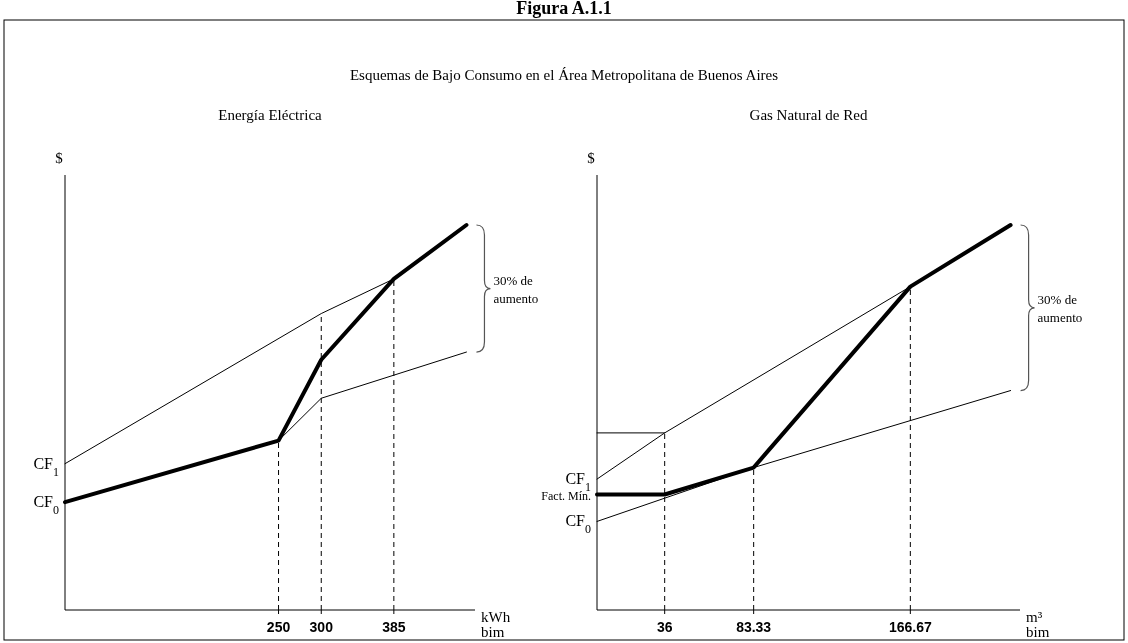 Image resolution: width=1128 pixels, height=643 pixels. What do you see at coordinates (321, 627) in the screenshot?
I see `x-tick-label: 300` at bounding box center [321, 627].